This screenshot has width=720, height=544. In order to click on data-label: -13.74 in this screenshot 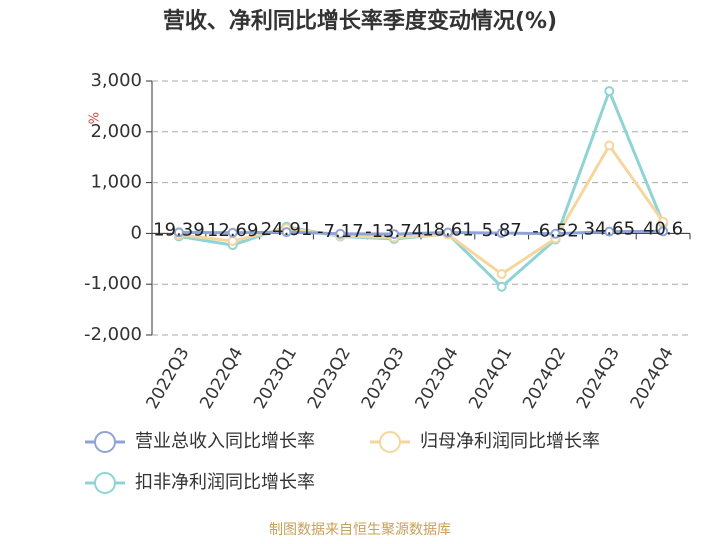, I will do `click(394, 231)`.